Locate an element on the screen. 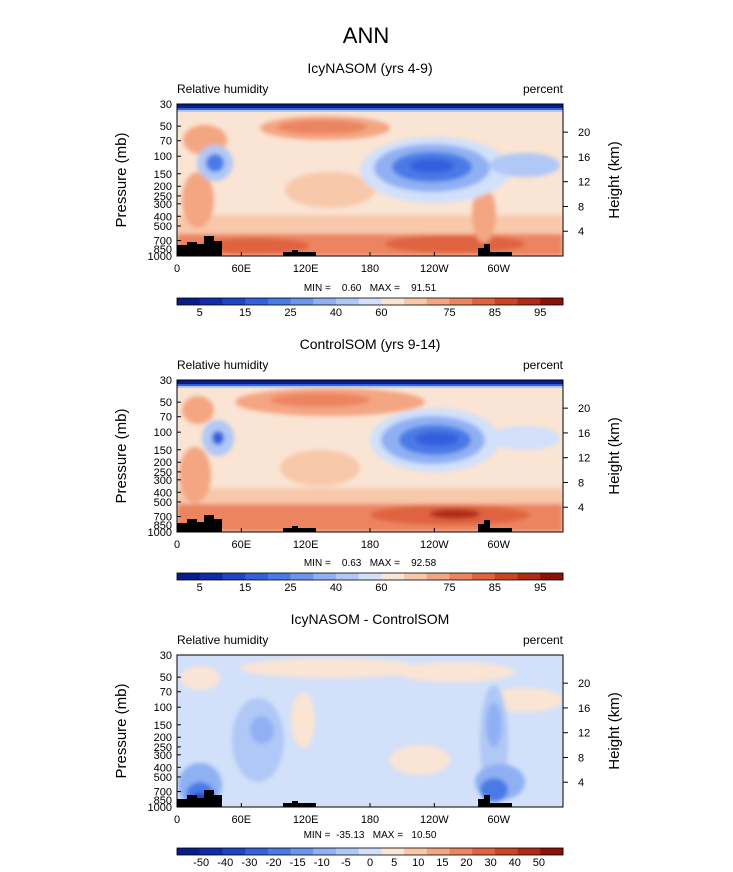 The height and width of the screenshot is (872, 733). figure-title: ANN is located at coordinates (366, 35).